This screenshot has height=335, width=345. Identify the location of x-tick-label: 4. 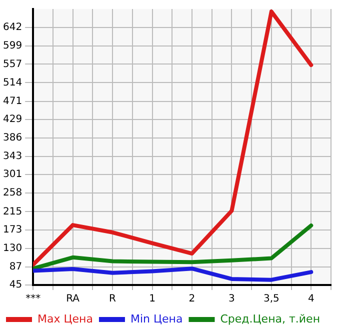
(311, 299).